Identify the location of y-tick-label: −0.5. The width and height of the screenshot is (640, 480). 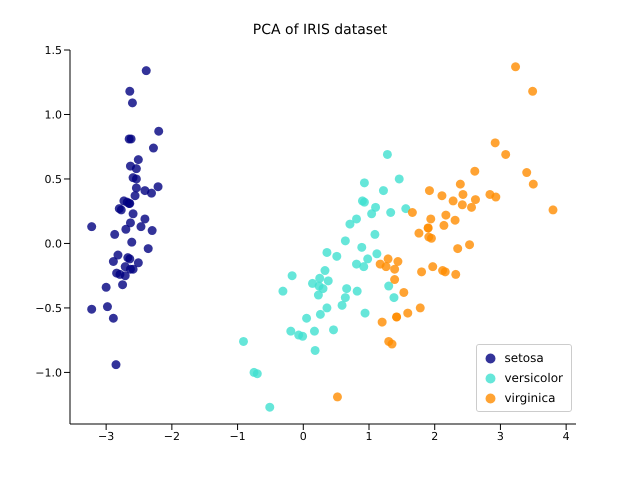
(48, 308).